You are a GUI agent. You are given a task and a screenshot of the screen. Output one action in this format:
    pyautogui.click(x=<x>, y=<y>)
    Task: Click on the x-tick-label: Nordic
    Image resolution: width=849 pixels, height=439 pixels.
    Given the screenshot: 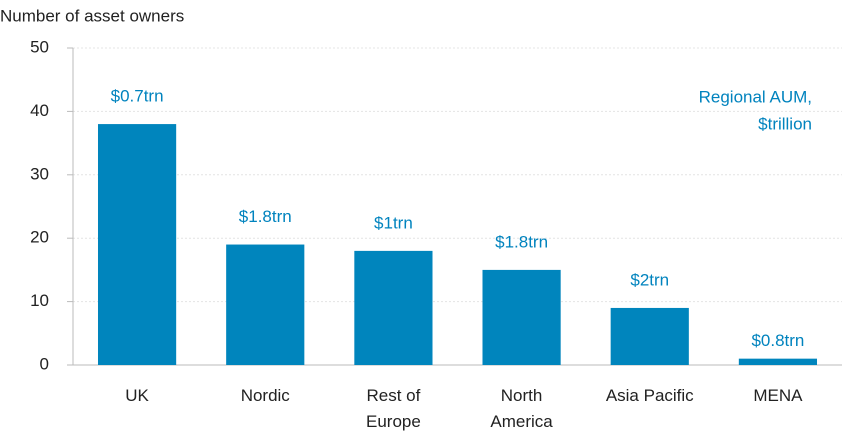 What is the action you would take?
    pyautogui.click(x=265, y=395)
    